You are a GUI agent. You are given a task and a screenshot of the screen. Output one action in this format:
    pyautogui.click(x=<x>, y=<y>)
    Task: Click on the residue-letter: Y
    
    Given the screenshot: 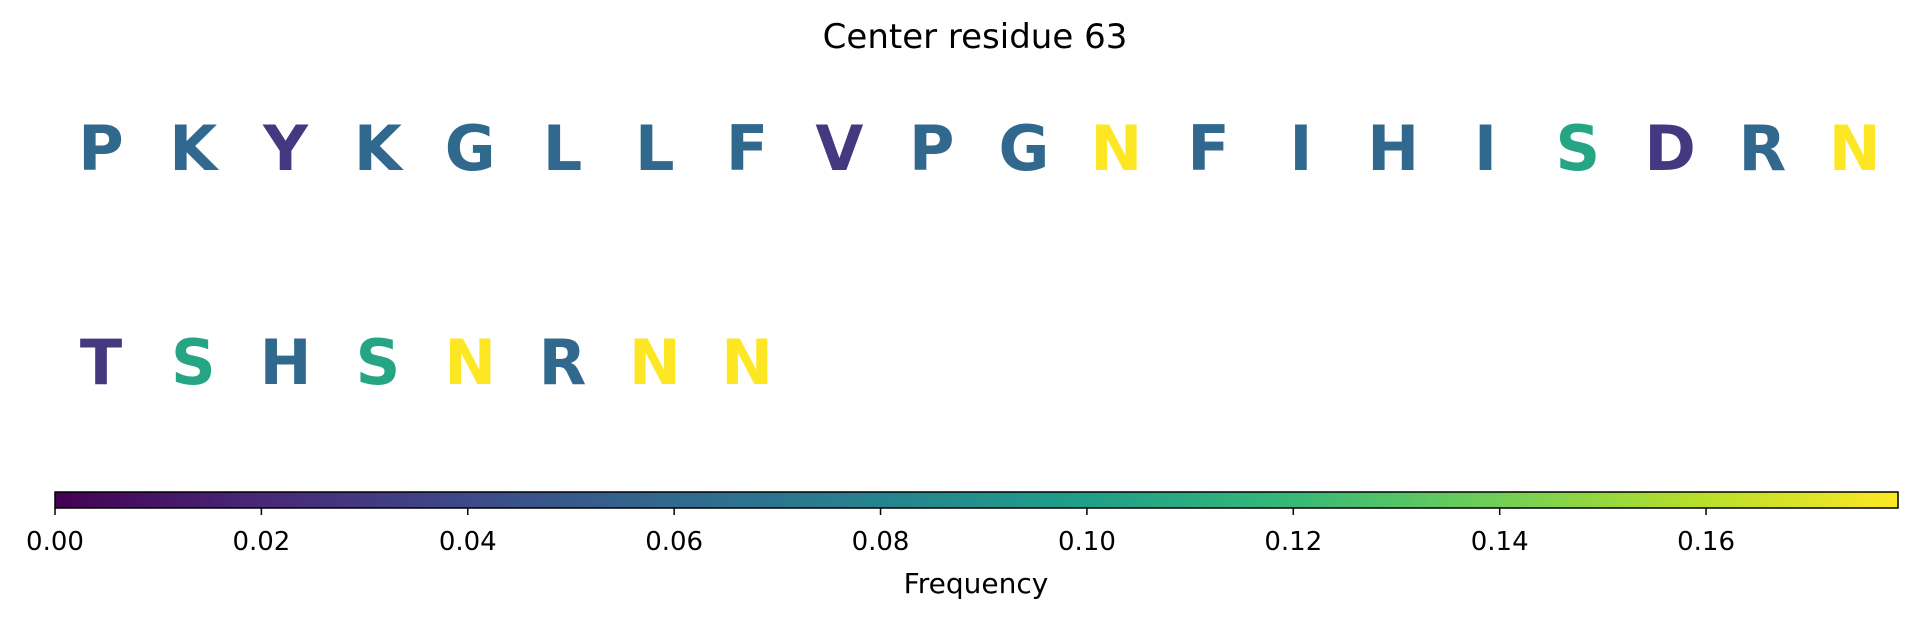 What is the action you would take?
    pyautogui.click(x=285, y=148)
    